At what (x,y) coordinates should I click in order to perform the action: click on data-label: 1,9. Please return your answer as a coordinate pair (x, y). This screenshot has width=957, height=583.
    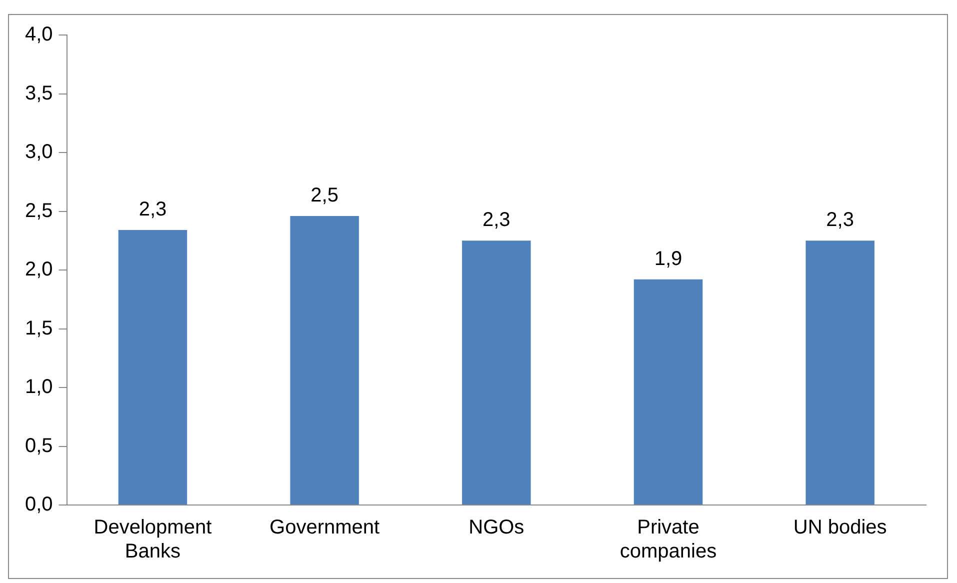
    Looking at the image, I should click on (668, 259).